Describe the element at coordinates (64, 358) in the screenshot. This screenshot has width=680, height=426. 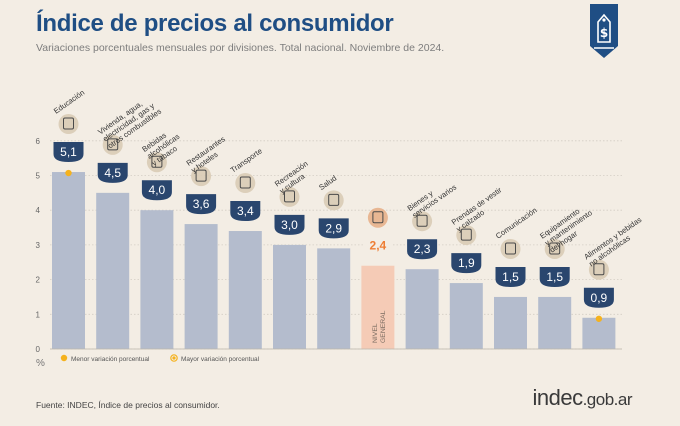
I see `legend-min-marker` at that location.